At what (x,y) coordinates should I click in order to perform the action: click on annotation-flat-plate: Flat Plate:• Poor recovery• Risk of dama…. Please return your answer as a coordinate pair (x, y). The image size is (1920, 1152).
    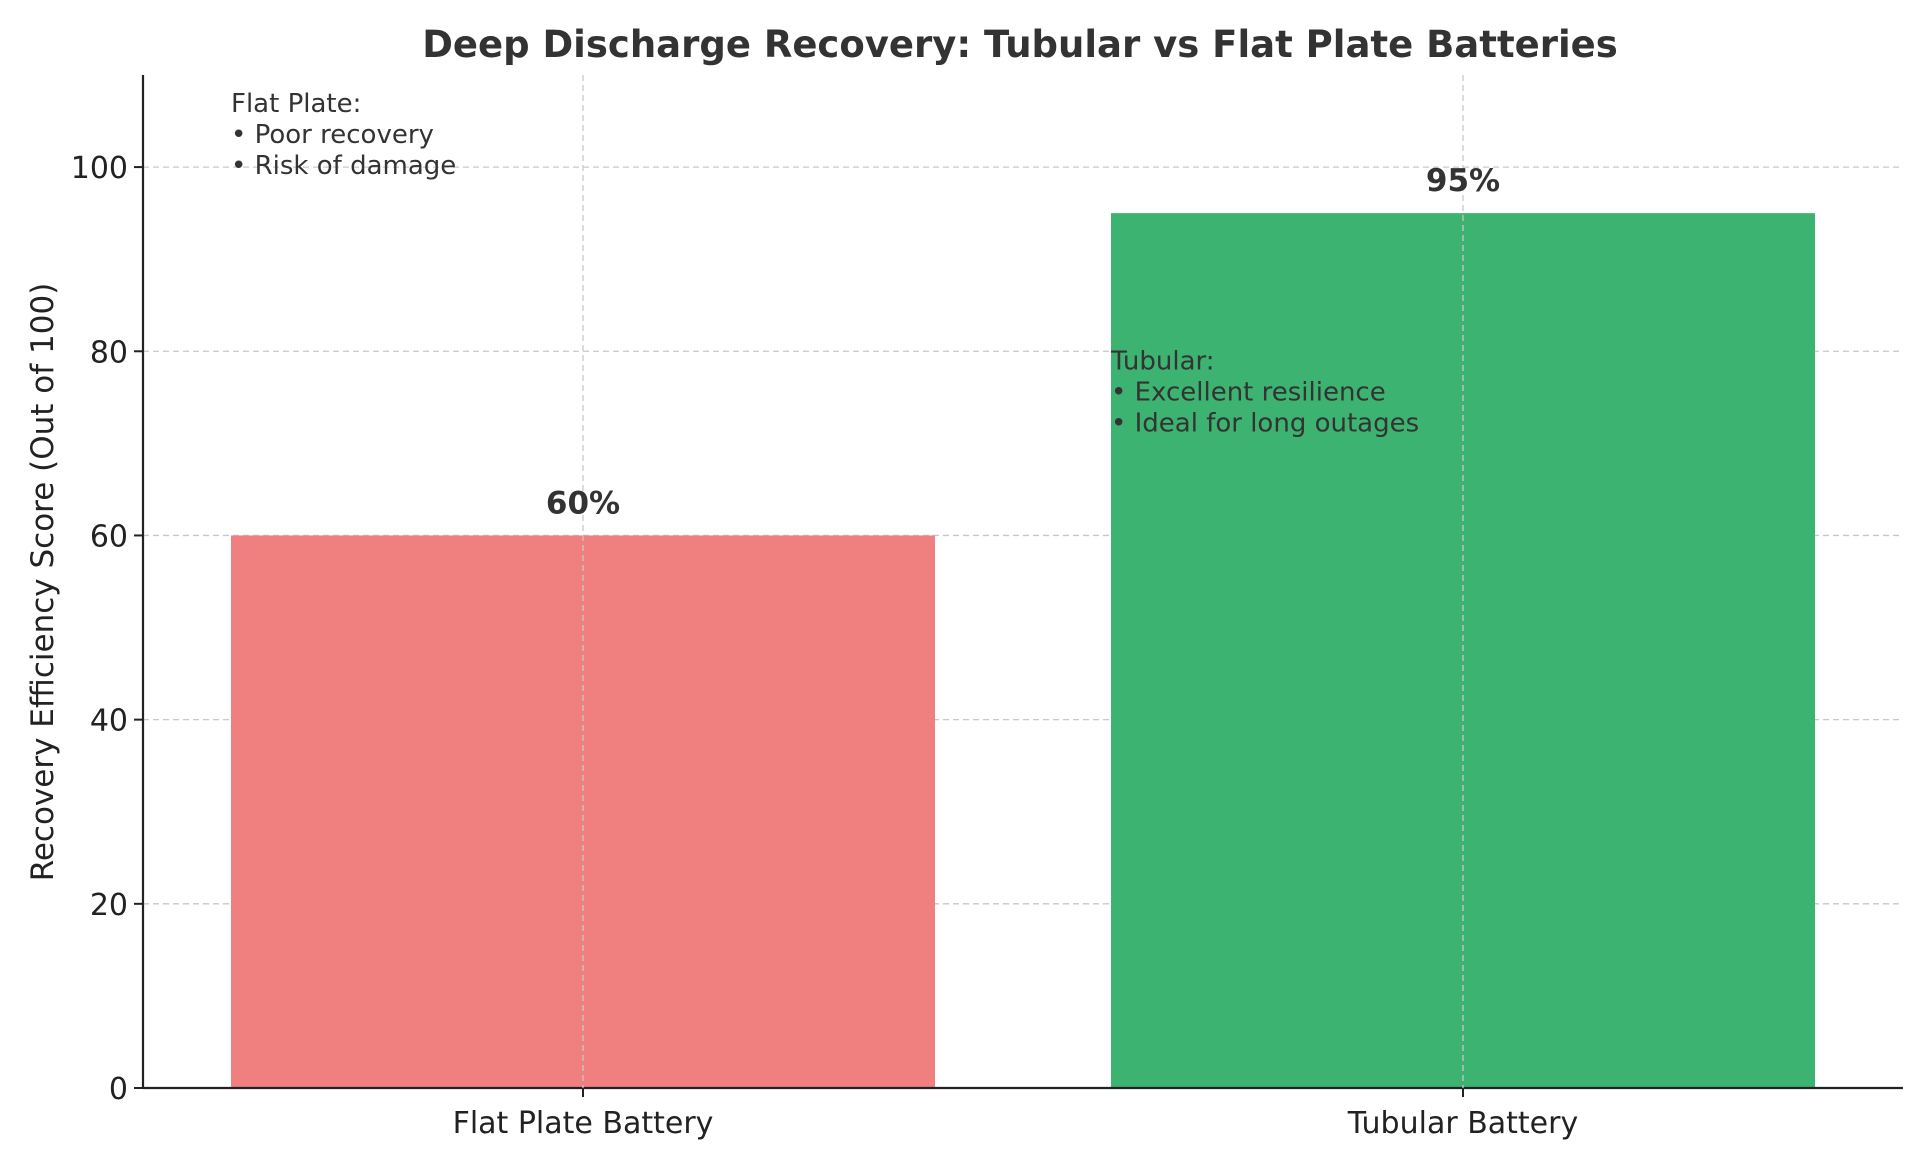
    Looking at the image, I should click on (343, 135).